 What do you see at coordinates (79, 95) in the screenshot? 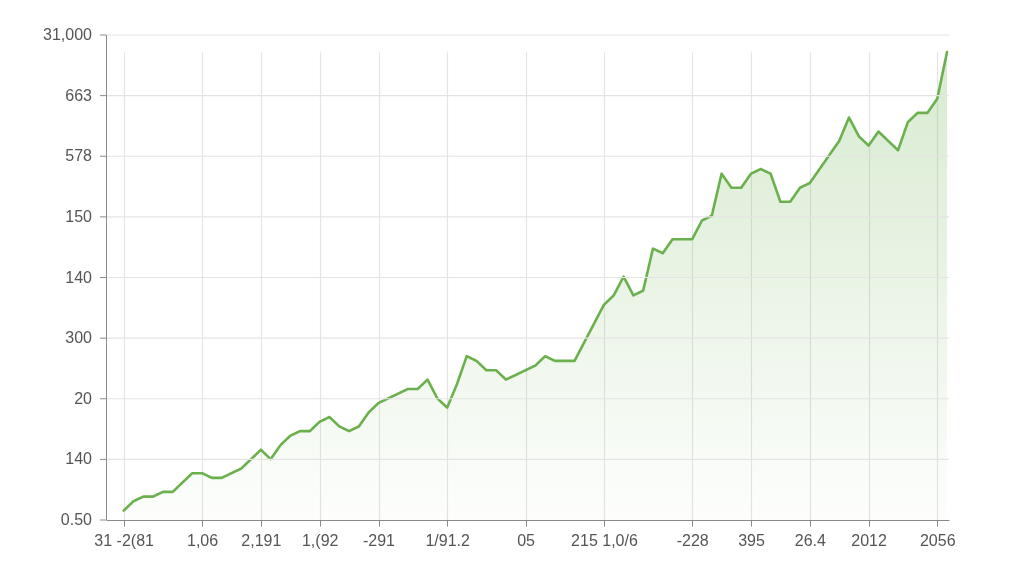
I see `text: 663` at bounding box center [79, 95].